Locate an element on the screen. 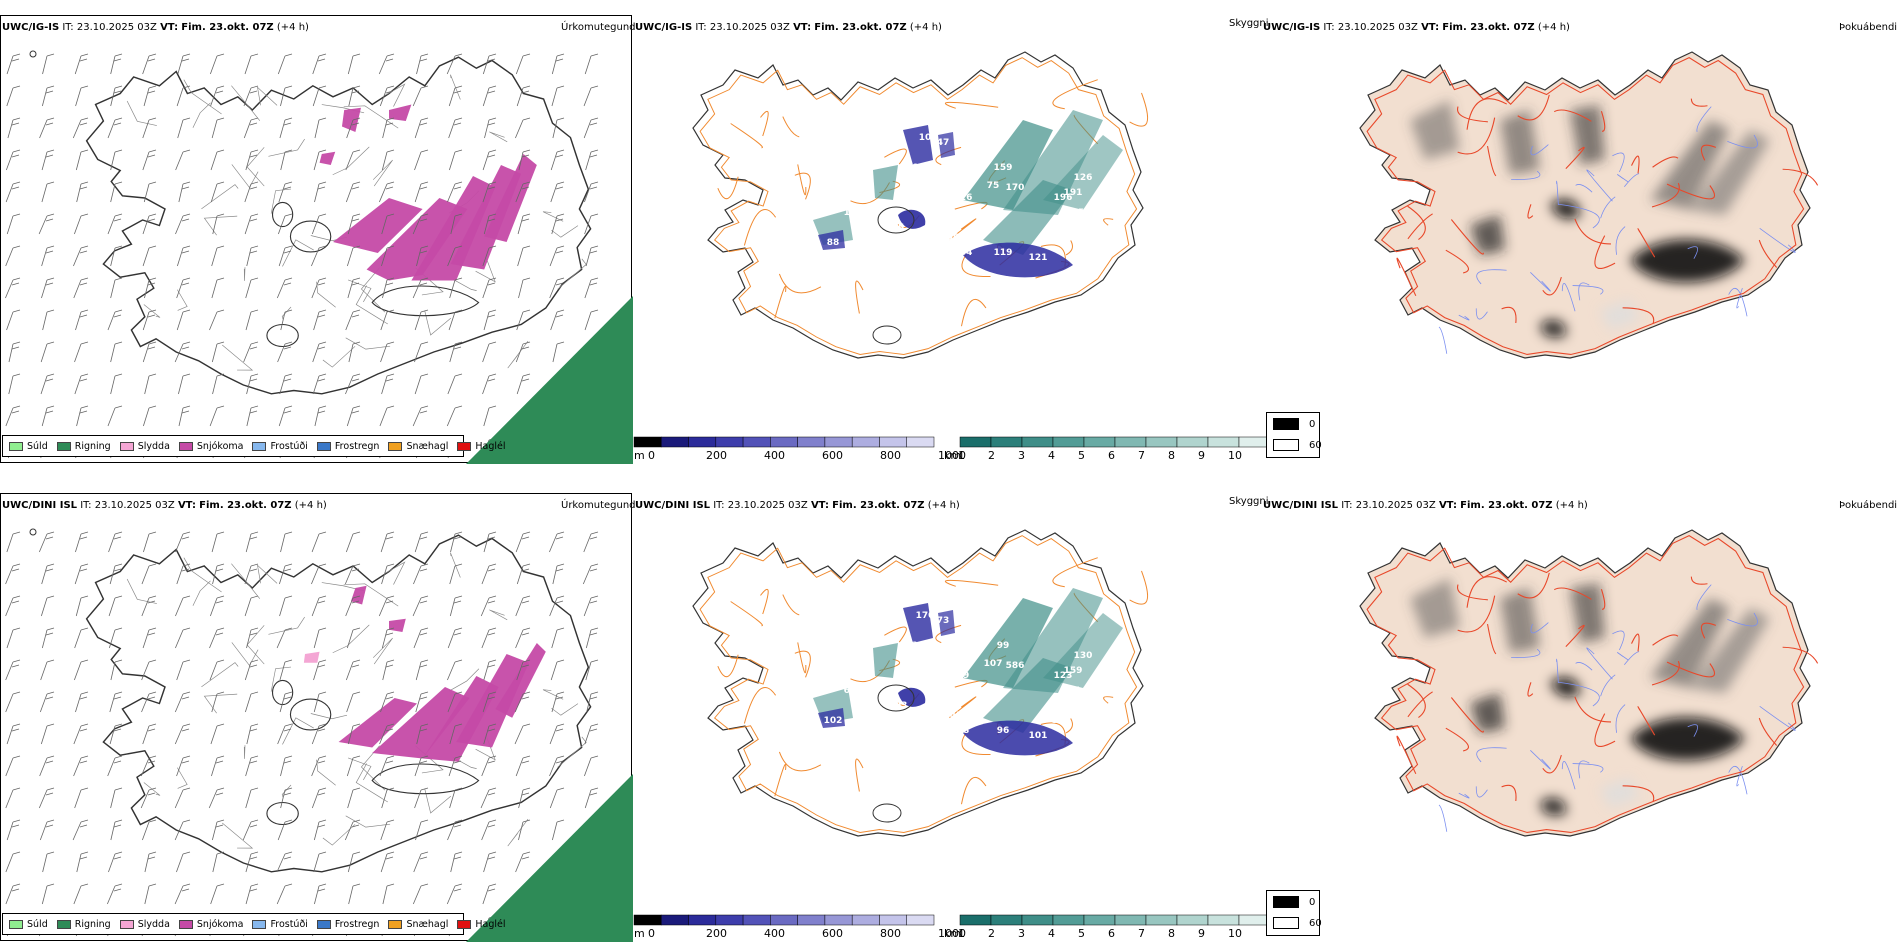 The image size is (1900, 950). cloud-base-label: 586 is located at coordinates (1015, 666).